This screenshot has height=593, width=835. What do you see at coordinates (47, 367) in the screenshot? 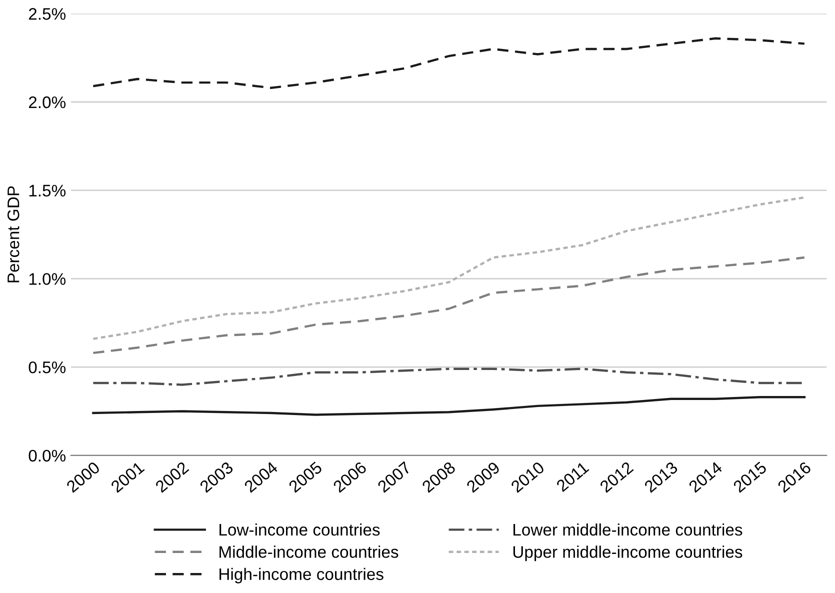
I see `y-tick-label: 0.5%` at bounding box center [47, 367].